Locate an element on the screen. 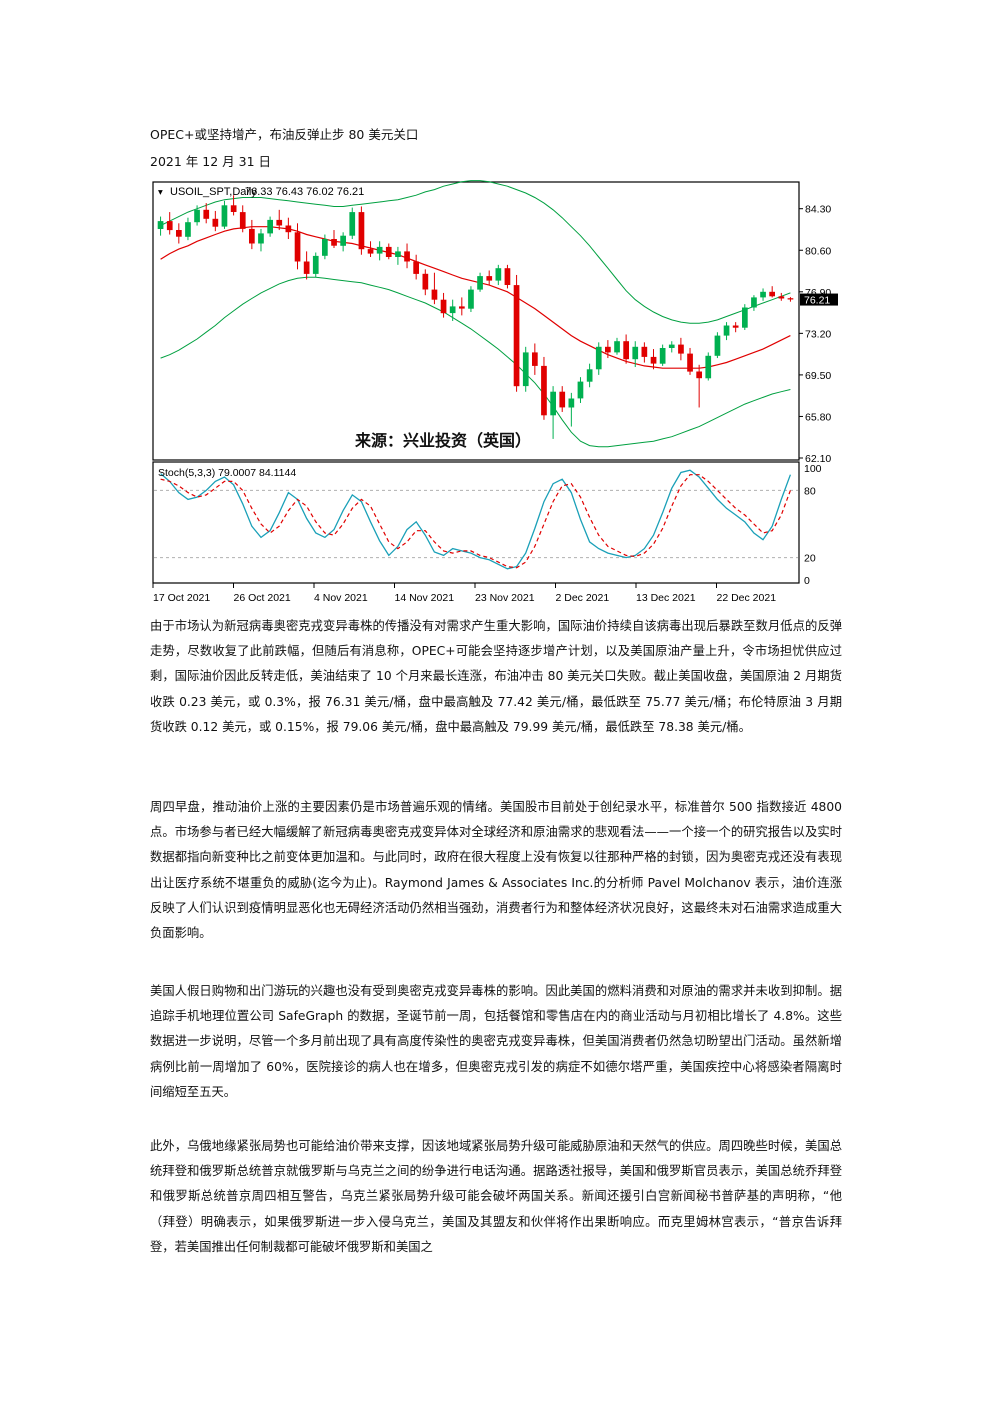 The height and width of the screenshot is (1403, 992). x-tick-label: 14 Nov 2021 is located at coordinates (425, 598).